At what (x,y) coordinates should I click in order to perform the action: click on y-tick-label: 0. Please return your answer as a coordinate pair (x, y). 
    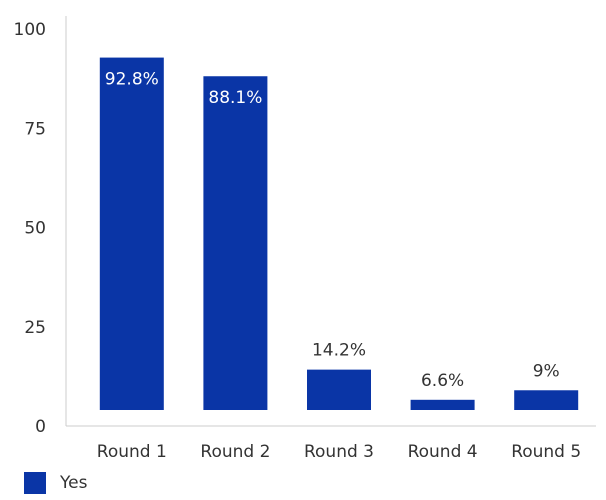
    Looking at the image, I should click on (40, 427).